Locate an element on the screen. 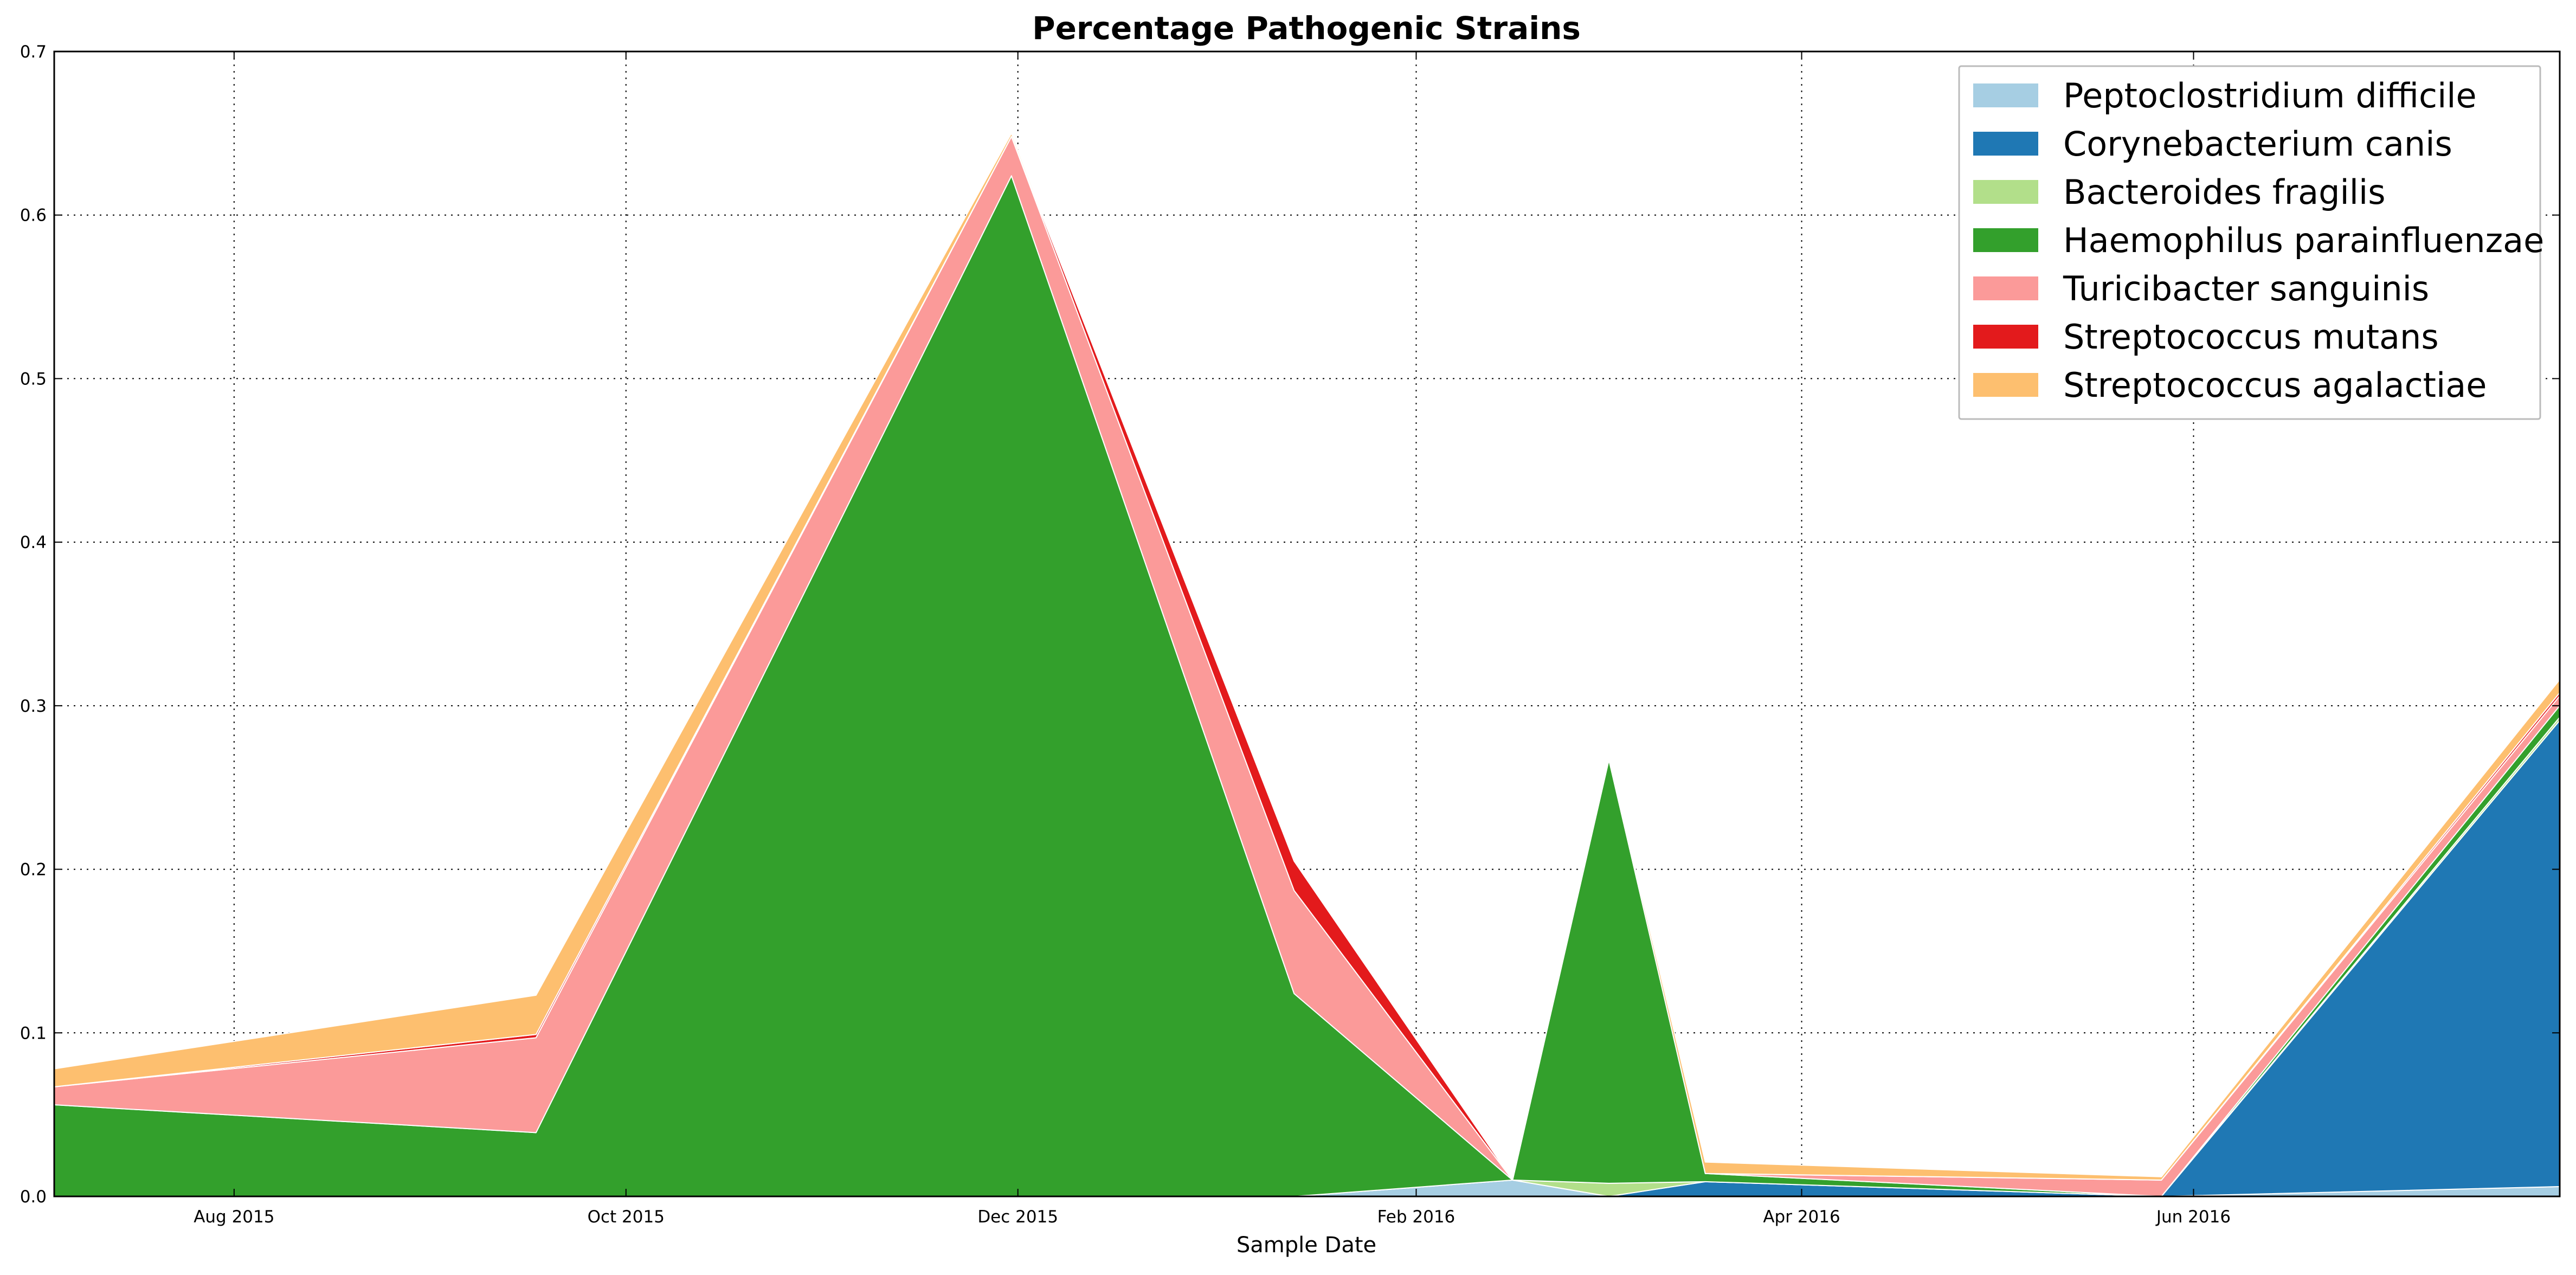 The image size is (2576, 1275). x-axis-title: Sample Date is located at coordinates (1306, 1245).